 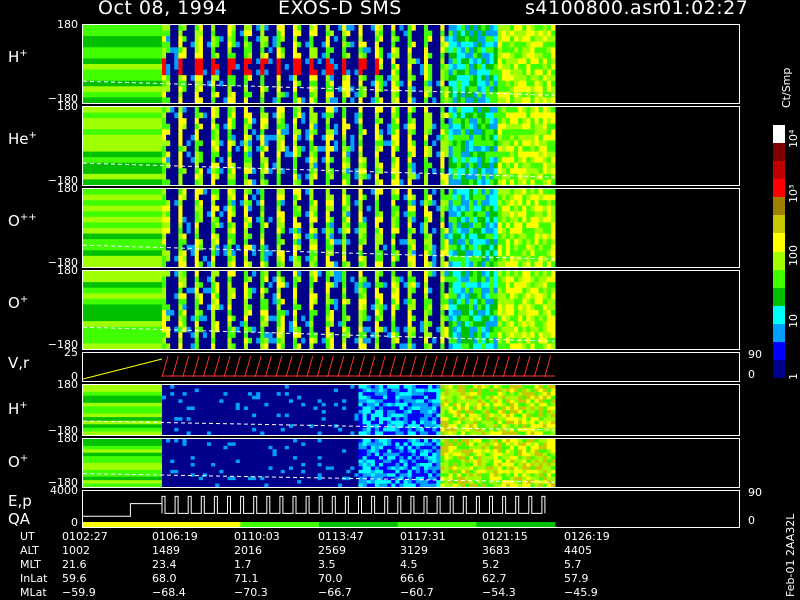 I want to click on panel-7-label-main: E,p, so click(x=20, y=501).